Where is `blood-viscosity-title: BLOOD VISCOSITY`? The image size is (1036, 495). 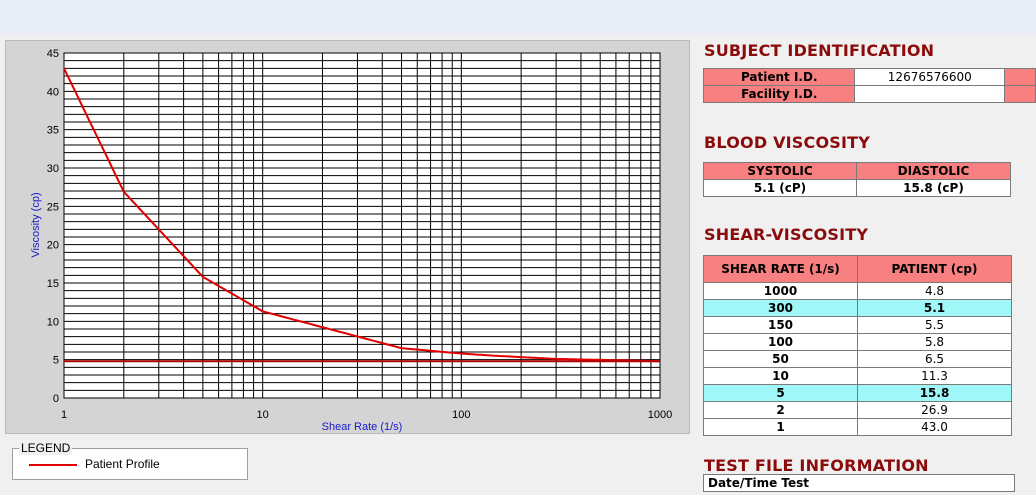 blood-viscosity-title: BLOOD VISCOSITY is located at coordinates (787, 142).